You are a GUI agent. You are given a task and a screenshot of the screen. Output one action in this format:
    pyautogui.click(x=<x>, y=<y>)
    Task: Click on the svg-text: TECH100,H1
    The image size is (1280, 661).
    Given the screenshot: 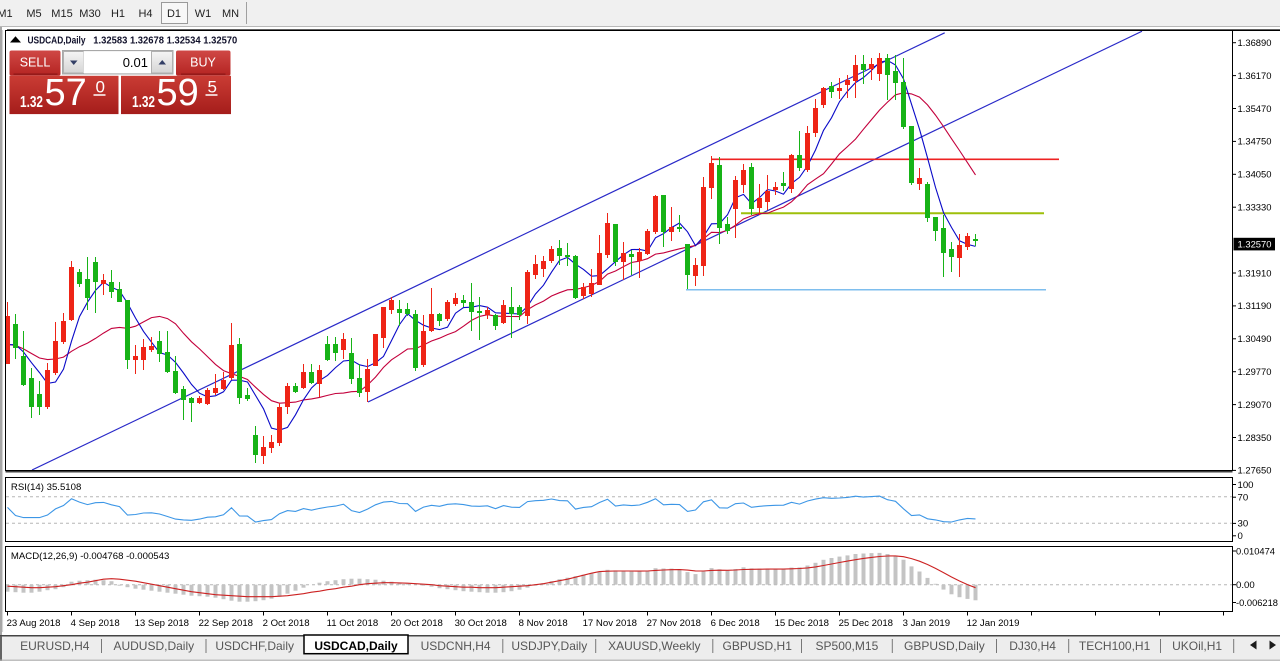 What is the action you would take?
    pyautogui.click(x=1115, y=646)
    